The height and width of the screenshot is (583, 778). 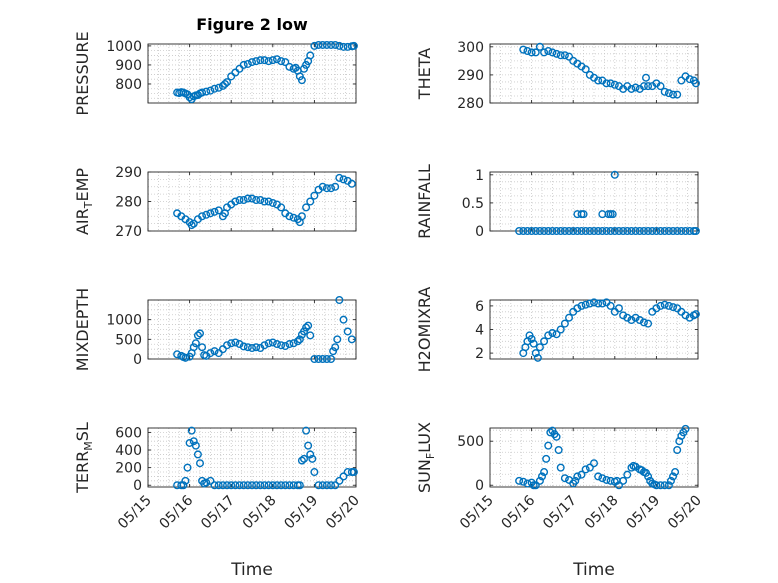 I want to click on y-axis-label: SUNFLUX, so click(x=426, y=457).